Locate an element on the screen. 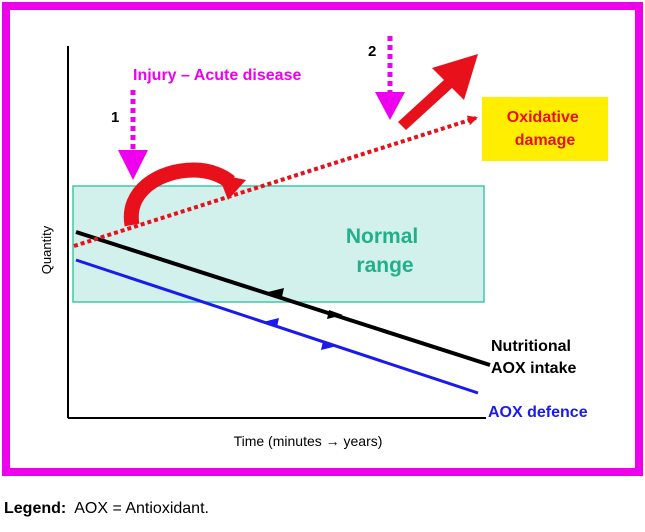 The width and height of the screenshot is (645, 532). oxidative-damage-label: Oxidative damage is located at coordinates (545, 129).